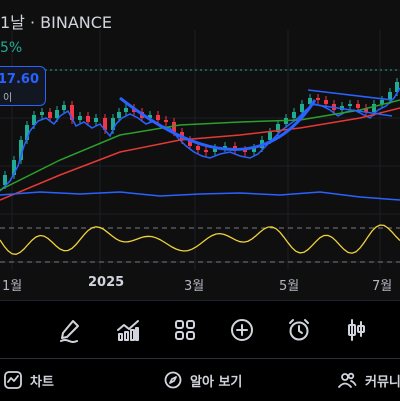 The image size is (400, 401). What do you see at coordinates (128, 330) in the screenshot?
I see `indicators-icon` at bounding box center [128, 330].